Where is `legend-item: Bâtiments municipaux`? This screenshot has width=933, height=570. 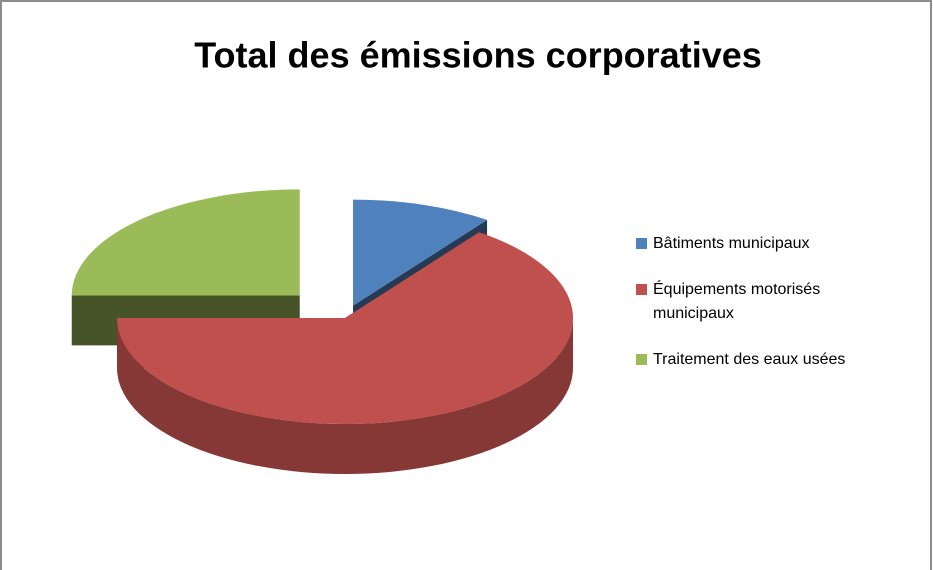
legend-item: Bâtiments municipaux is located at coordinates (753, 244).